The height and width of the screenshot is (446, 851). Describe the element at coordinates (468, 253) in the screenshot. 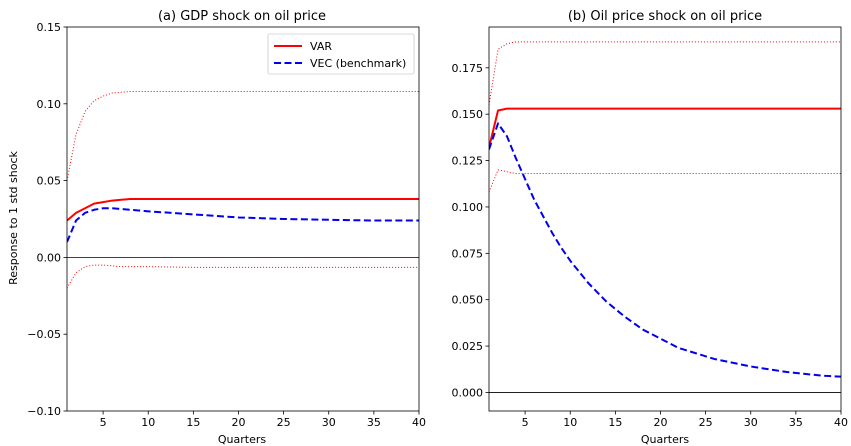

I see `y-tick-label: 0.075` at that location.